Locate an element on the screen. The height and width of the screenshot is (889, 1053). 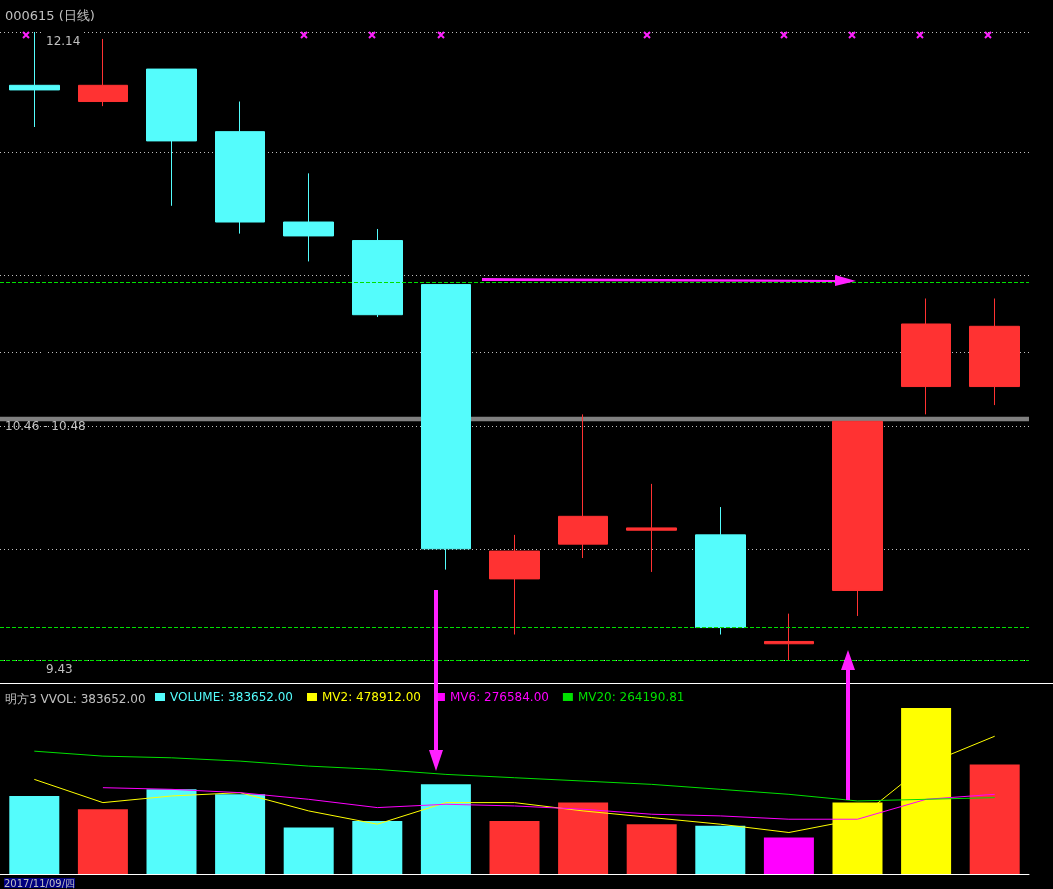
legend-label: MV20: 264190.81 is located at coordinates (631, 697).